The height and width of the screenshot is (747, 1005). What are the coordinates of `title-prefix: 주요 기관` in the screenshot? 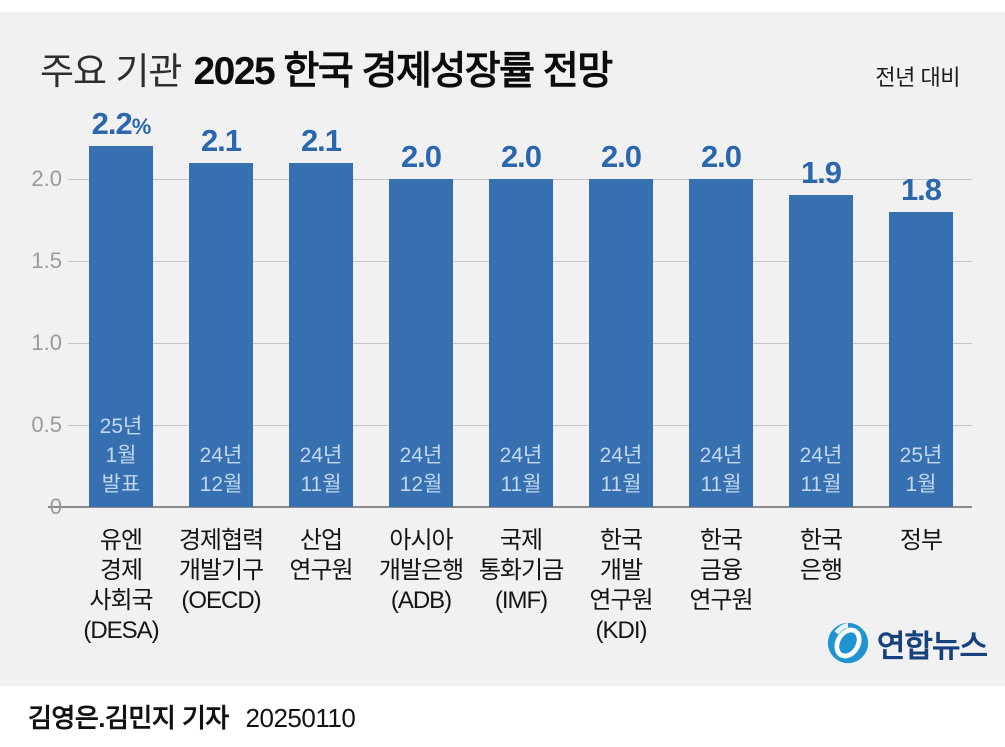 It's located at (111, 71).